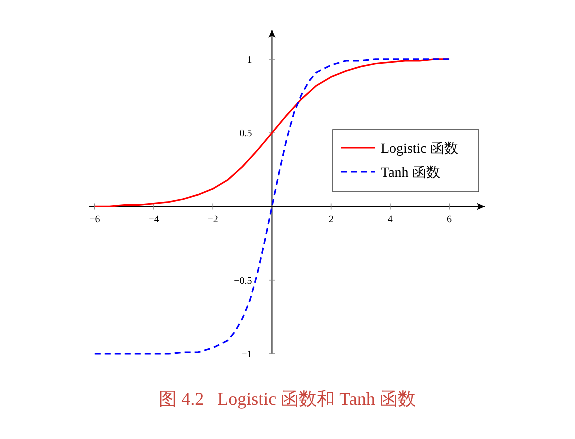 The image size is (575, 439). What do you see at coordinates (247, 355) in the screenshot?
I see `y-tick-label: −1` at bounding box center [247, 355].